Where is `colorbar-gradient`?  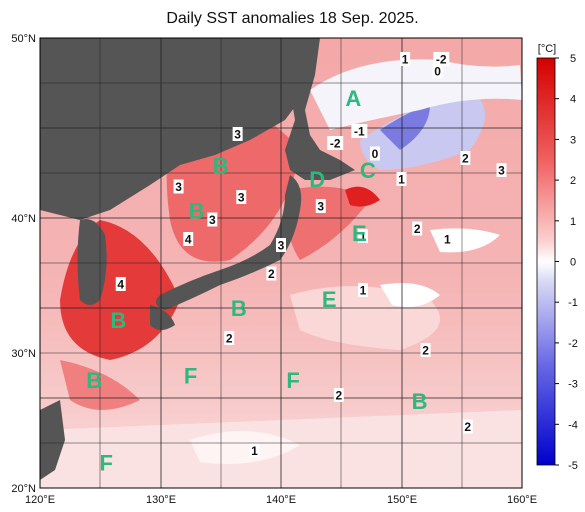
colorbar-gradient is located at coordinates (546, 261).